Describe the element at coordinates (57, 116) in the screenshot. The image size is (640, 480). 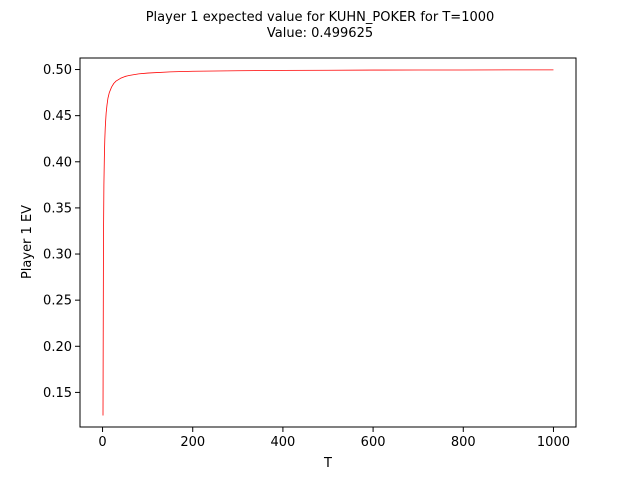
I see `y-tick-label: 0.45` at that location.